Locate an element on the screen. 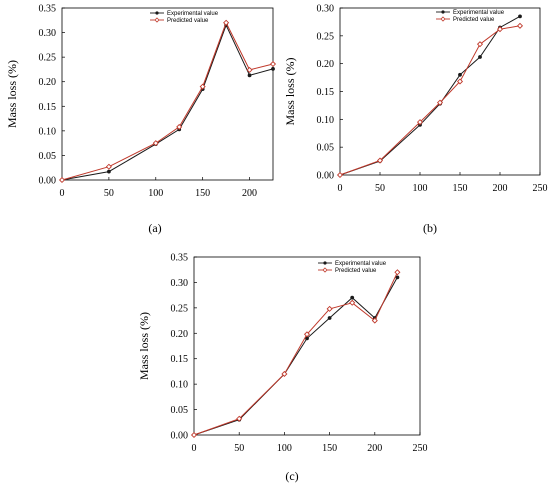 This screenshot has width=550, height=489. panel-caption: (c) is located at coordinates (291, 476).